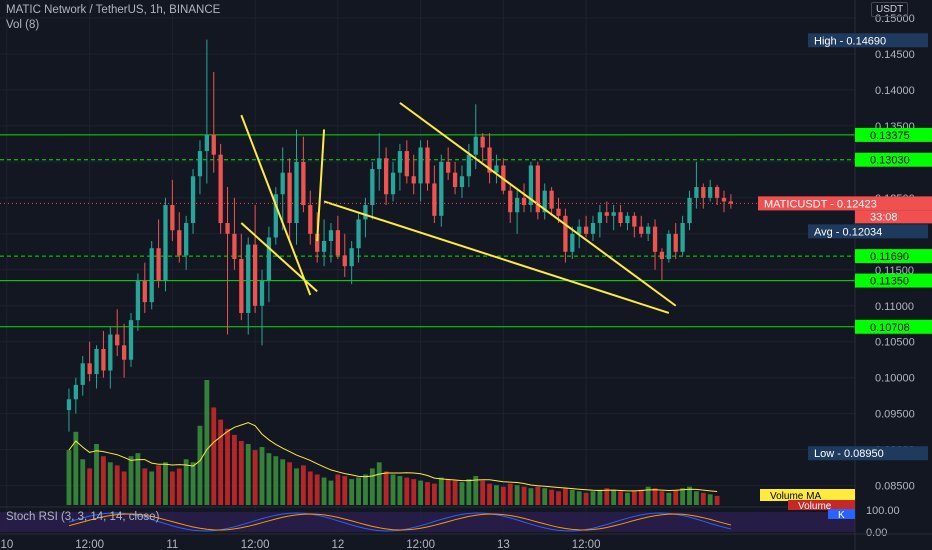  I want to click on k-tag-bg, so click(841, 514).